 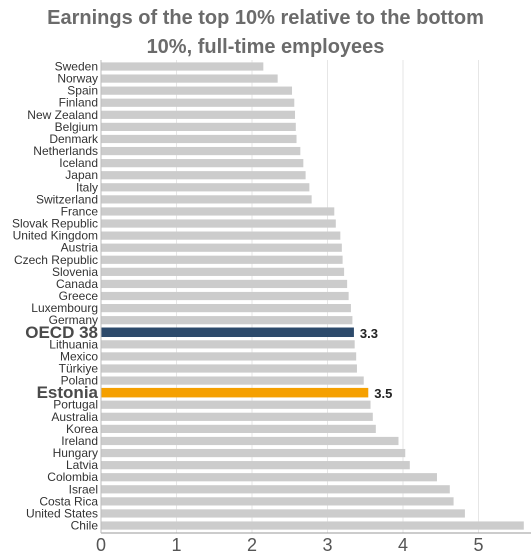 I want to click on x-tick-label-4: 4, so click(x=403, y=545).